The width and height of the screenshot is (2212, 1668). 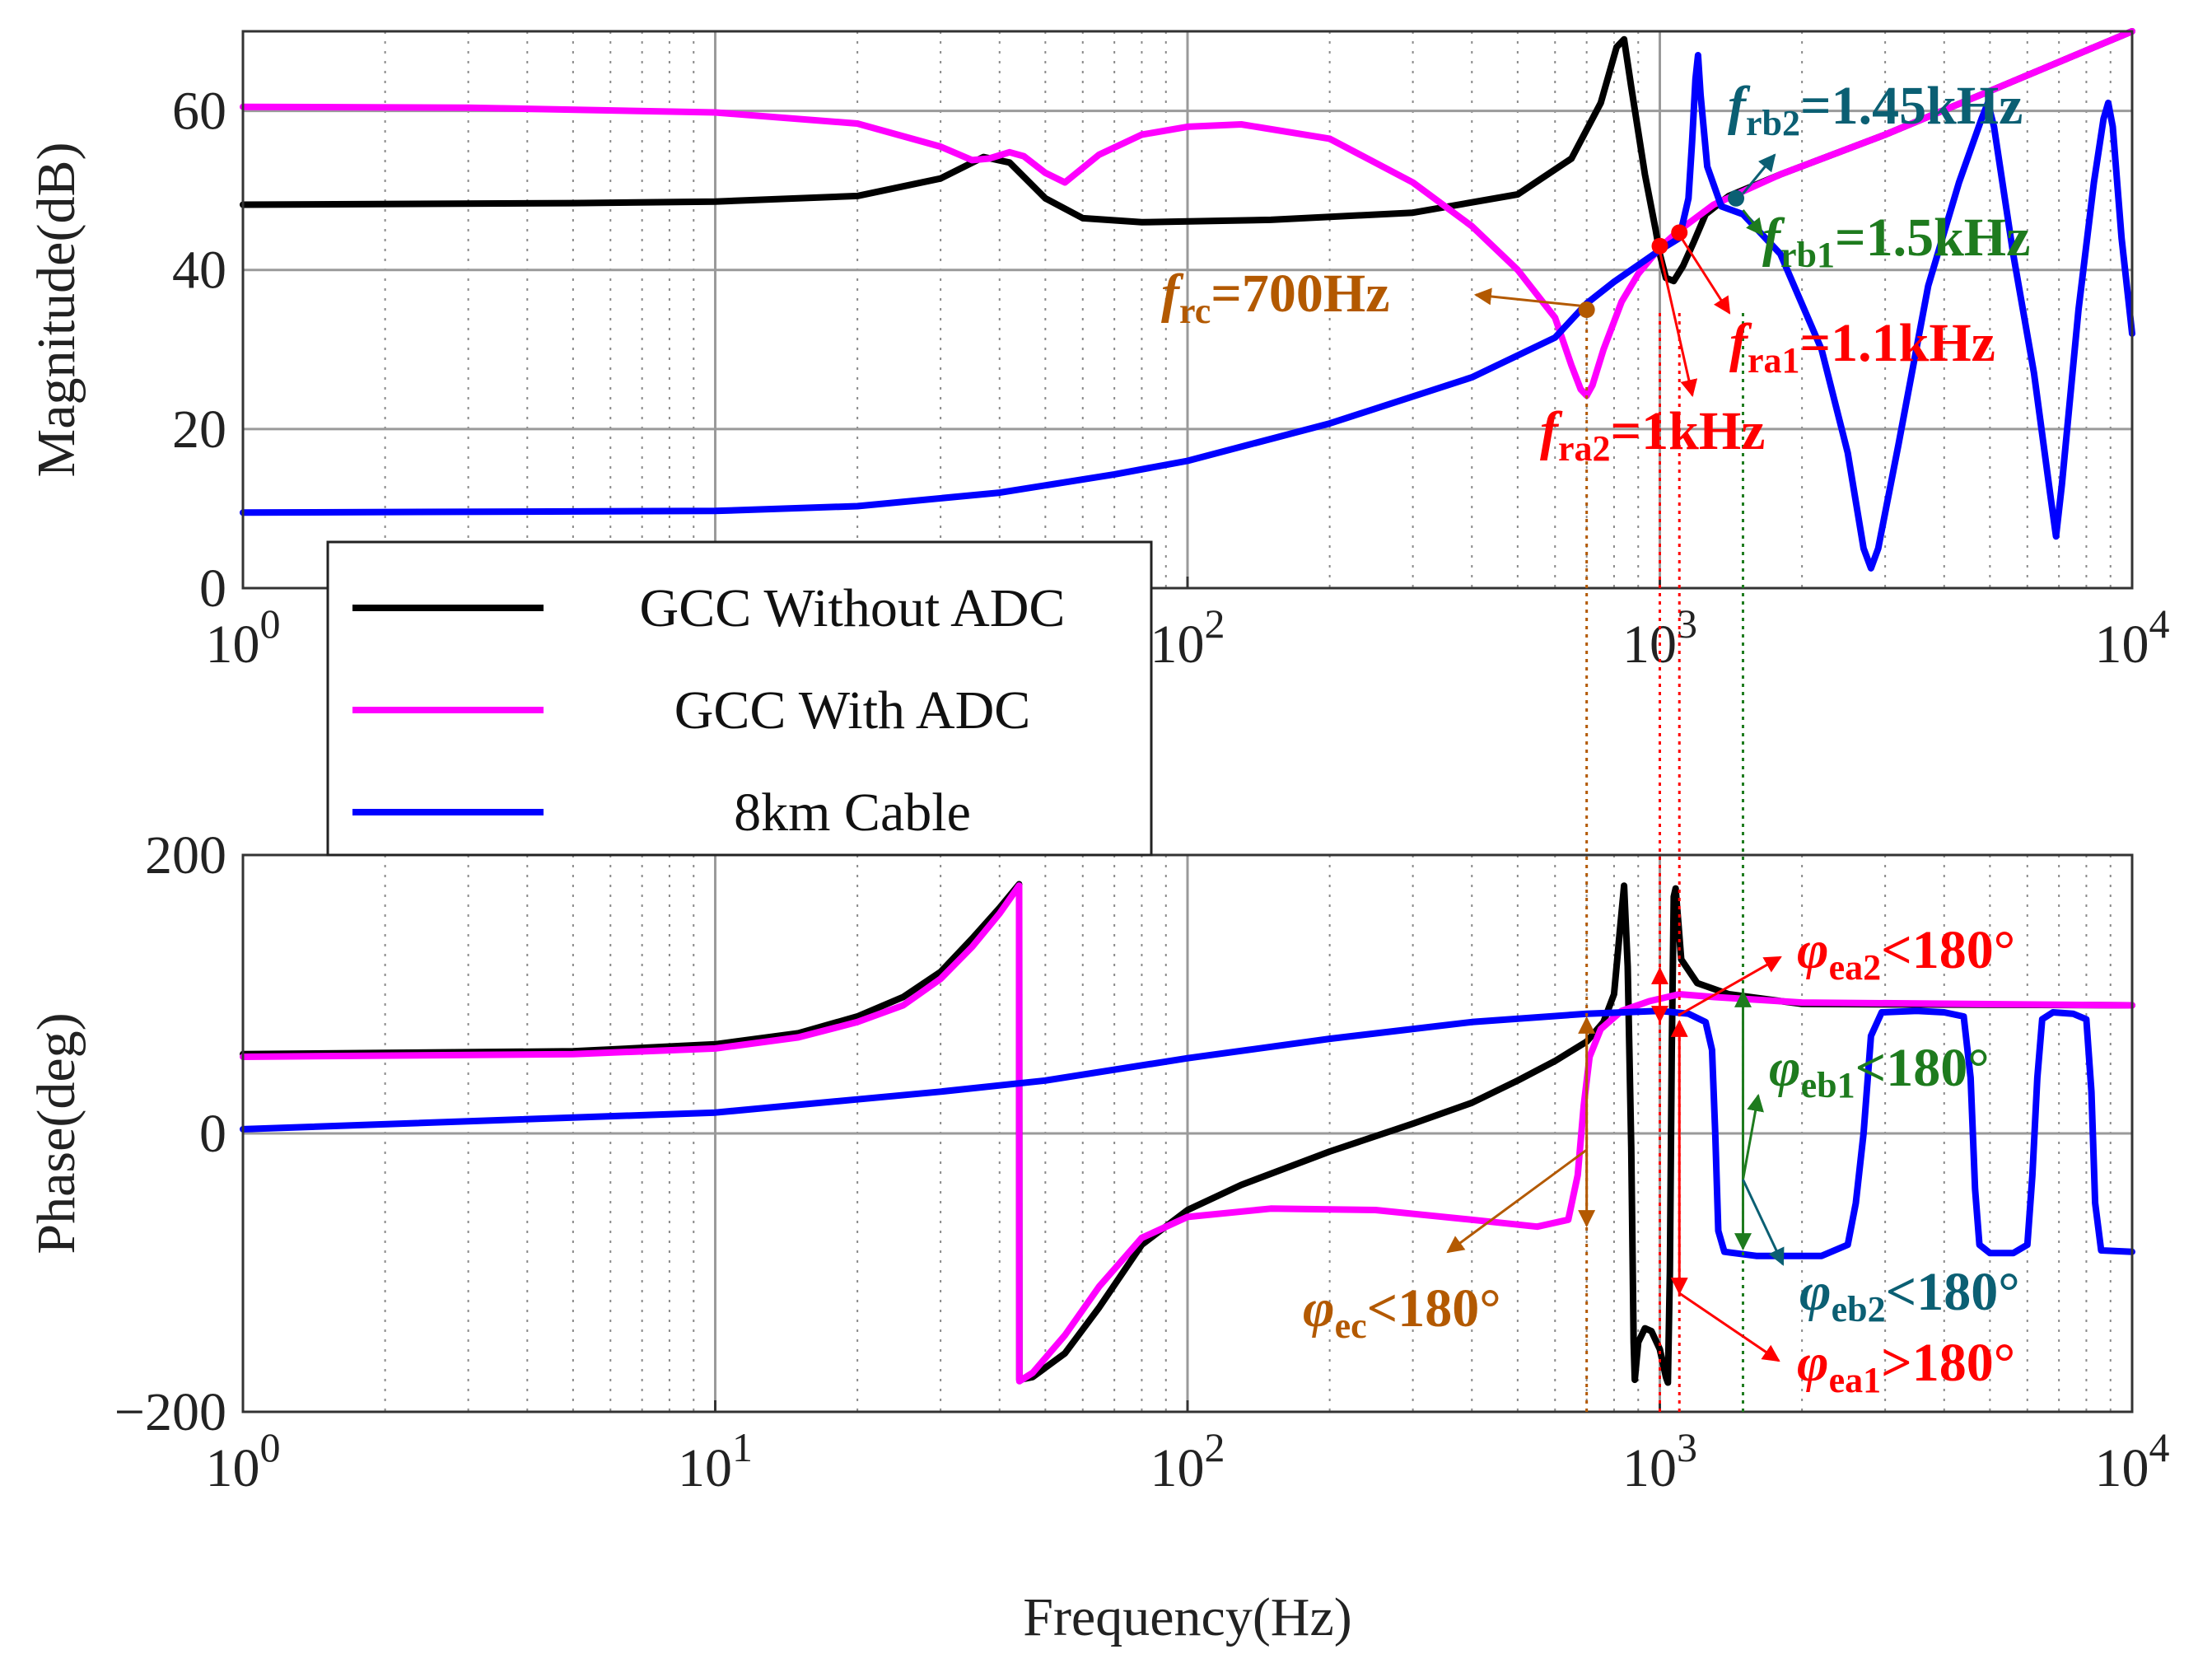 I want to click on phi-eb2-arrow, so click(x=1763, y=1222).